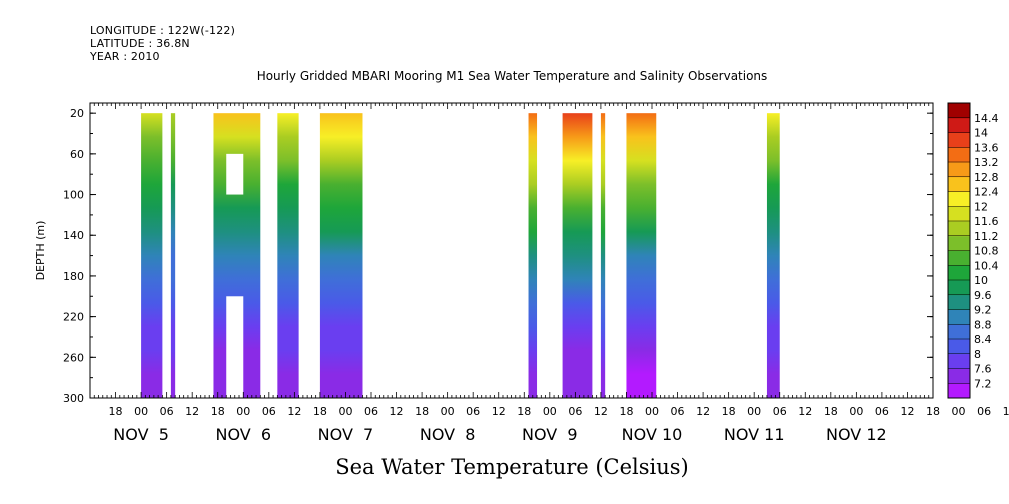  What do you see at coordinates (512, 467) in the screenshot?
I see `colorbar-title: Sea Water Temperature (Celsius)` at bounding box center [512, 467].